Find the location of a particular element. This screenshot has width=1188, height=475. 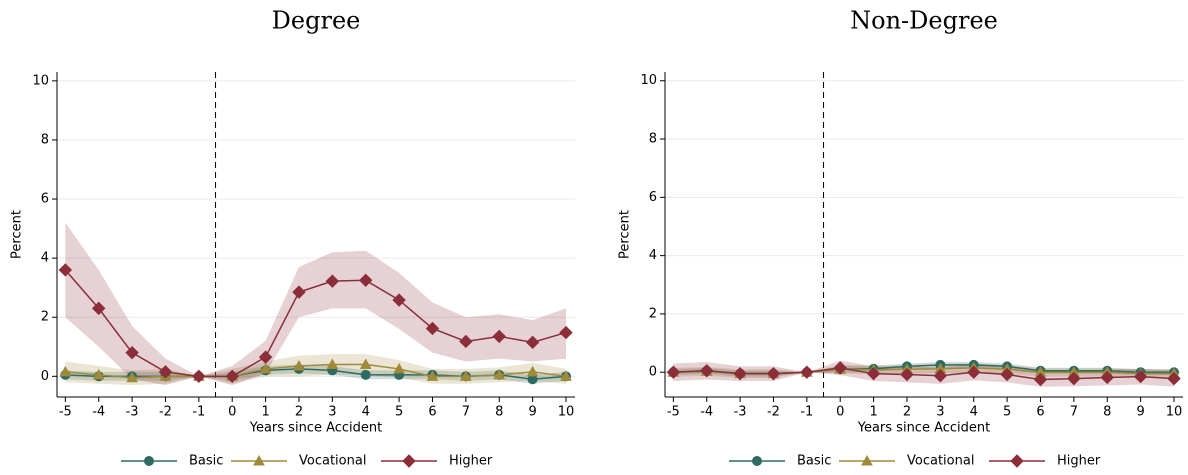

legend-label: Vocational is located at coordinates (332, 461).